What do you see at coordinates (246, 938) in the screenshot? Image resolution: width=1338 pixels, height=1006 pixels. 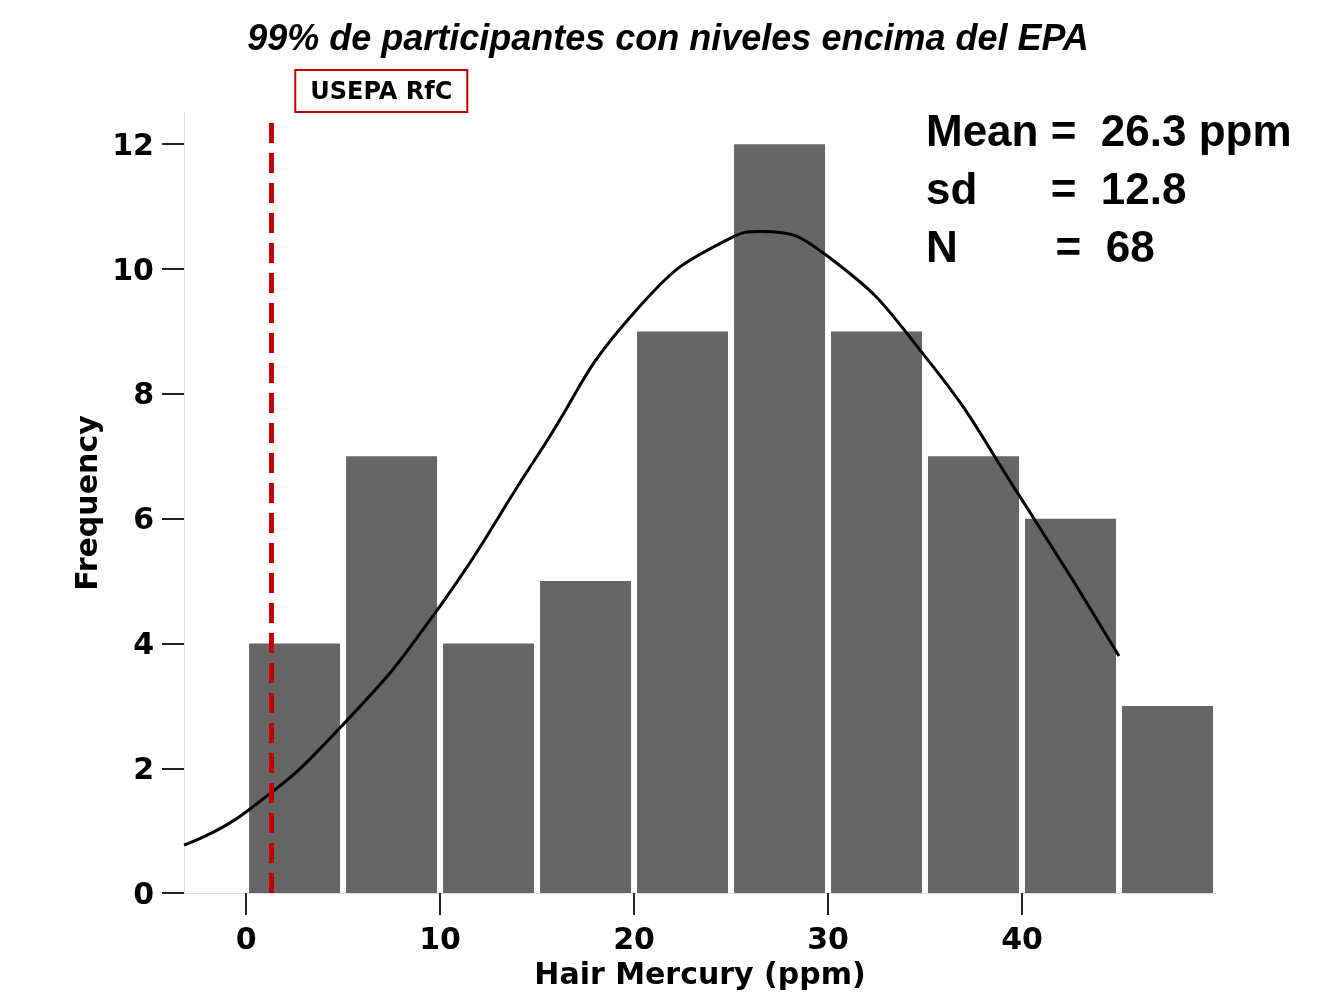 I see `x-tick-label: 0` at bounding box center [246, 938].